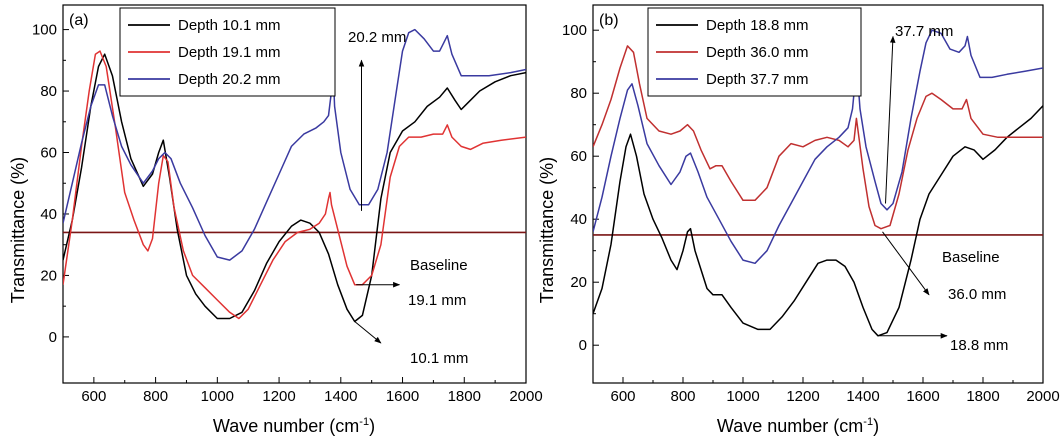 This screenshot has width=1063, height=441. What do you see at coordinates (294, 426) in the screenshot?
I see `panel-a-x-axis-title: Wave number (cm-1)` at bounding box center [294, 426].